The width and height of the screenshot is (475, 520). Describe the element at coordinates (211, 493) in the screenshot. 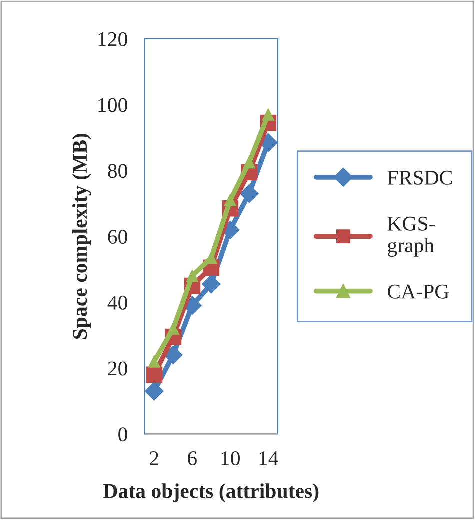

I see `x-axis-title: Data objects (attributes)` at that location.